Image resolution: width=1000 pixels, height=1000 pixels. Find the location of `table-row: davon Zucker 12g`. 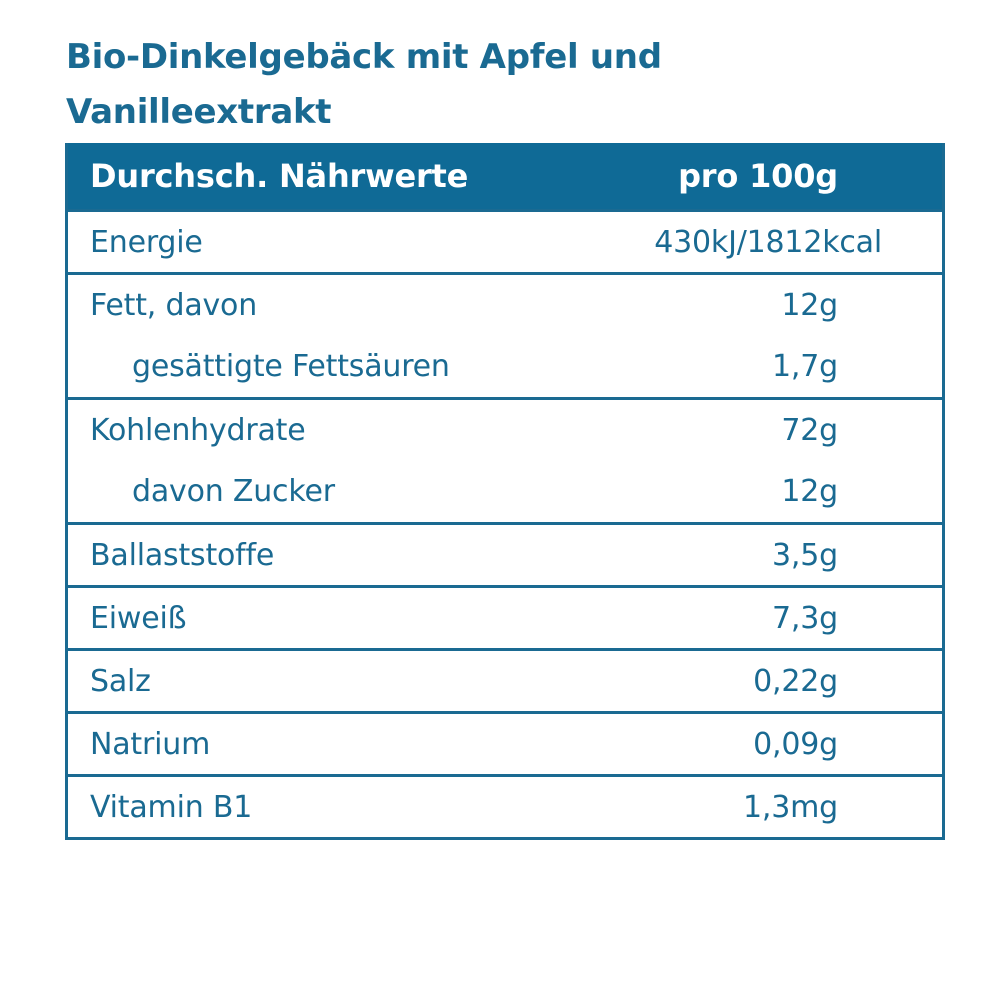

table-row: davon Zucker 12g is located at coordinates (505, 491).